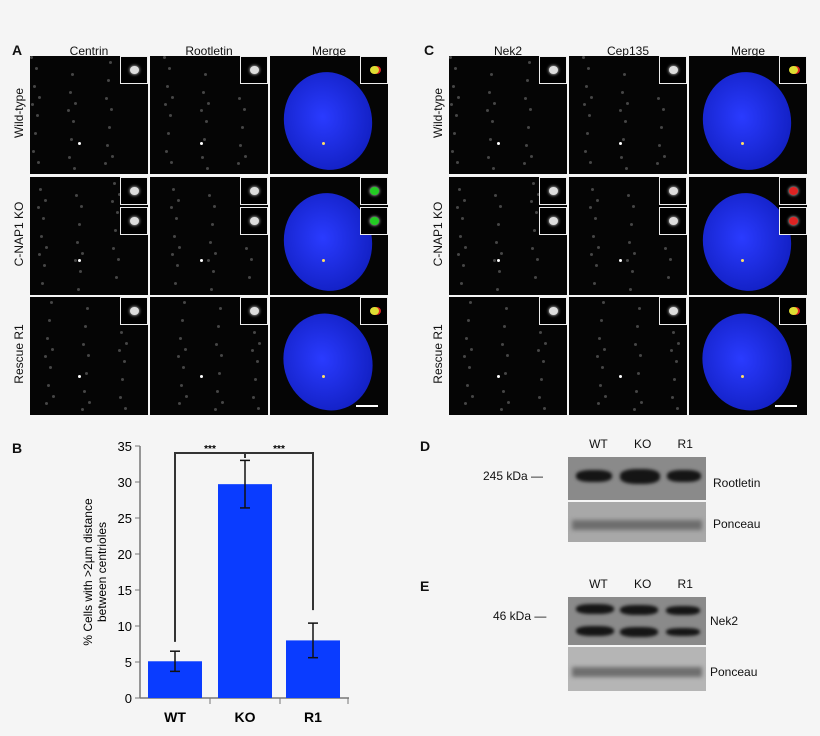  I want to click on y-tick-label: 30, so click(125, 482).